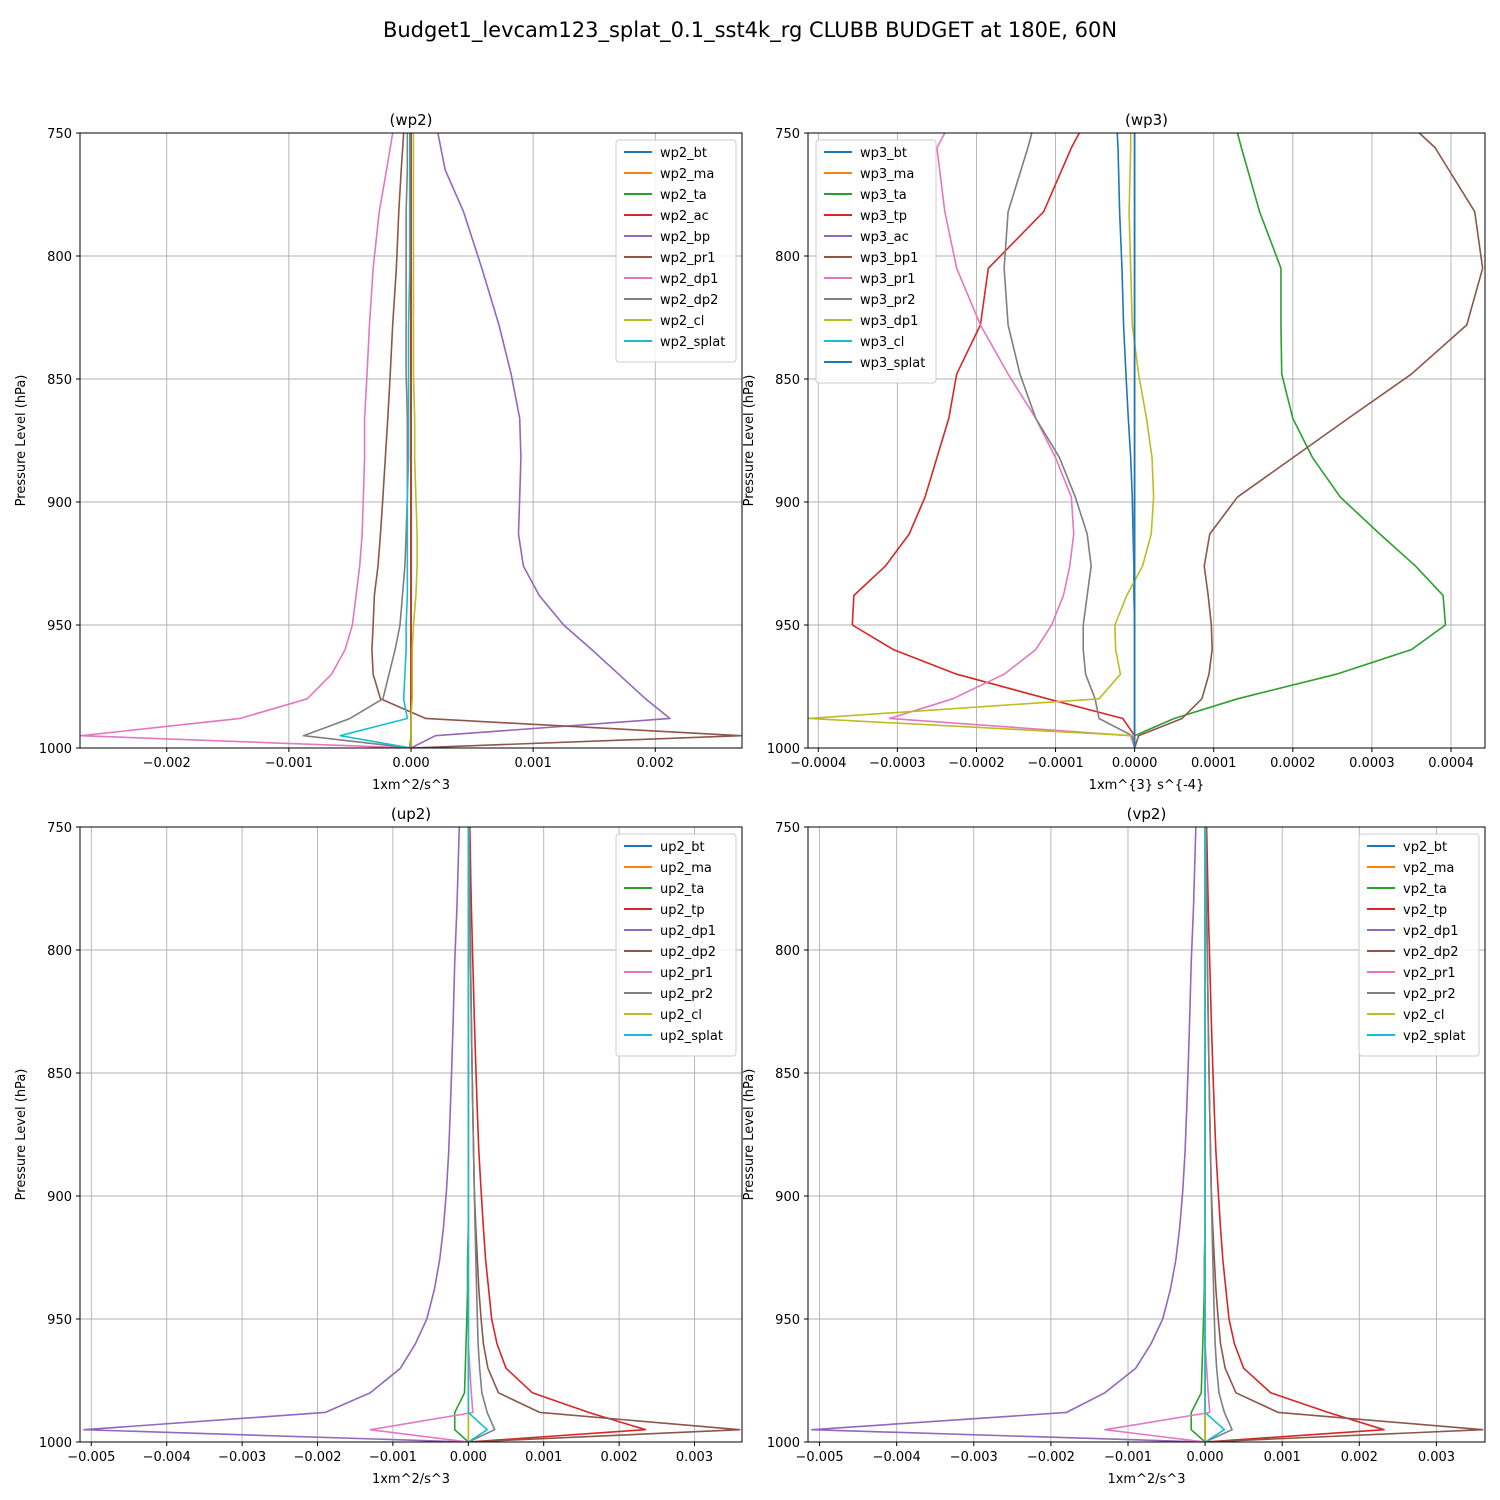 Image resolution: width=1500 pixels, height=1500 pixels. Describe the element at coordinates (883, 153) in the screenshot. I see `legend-entry: wp3_bt` at that location.